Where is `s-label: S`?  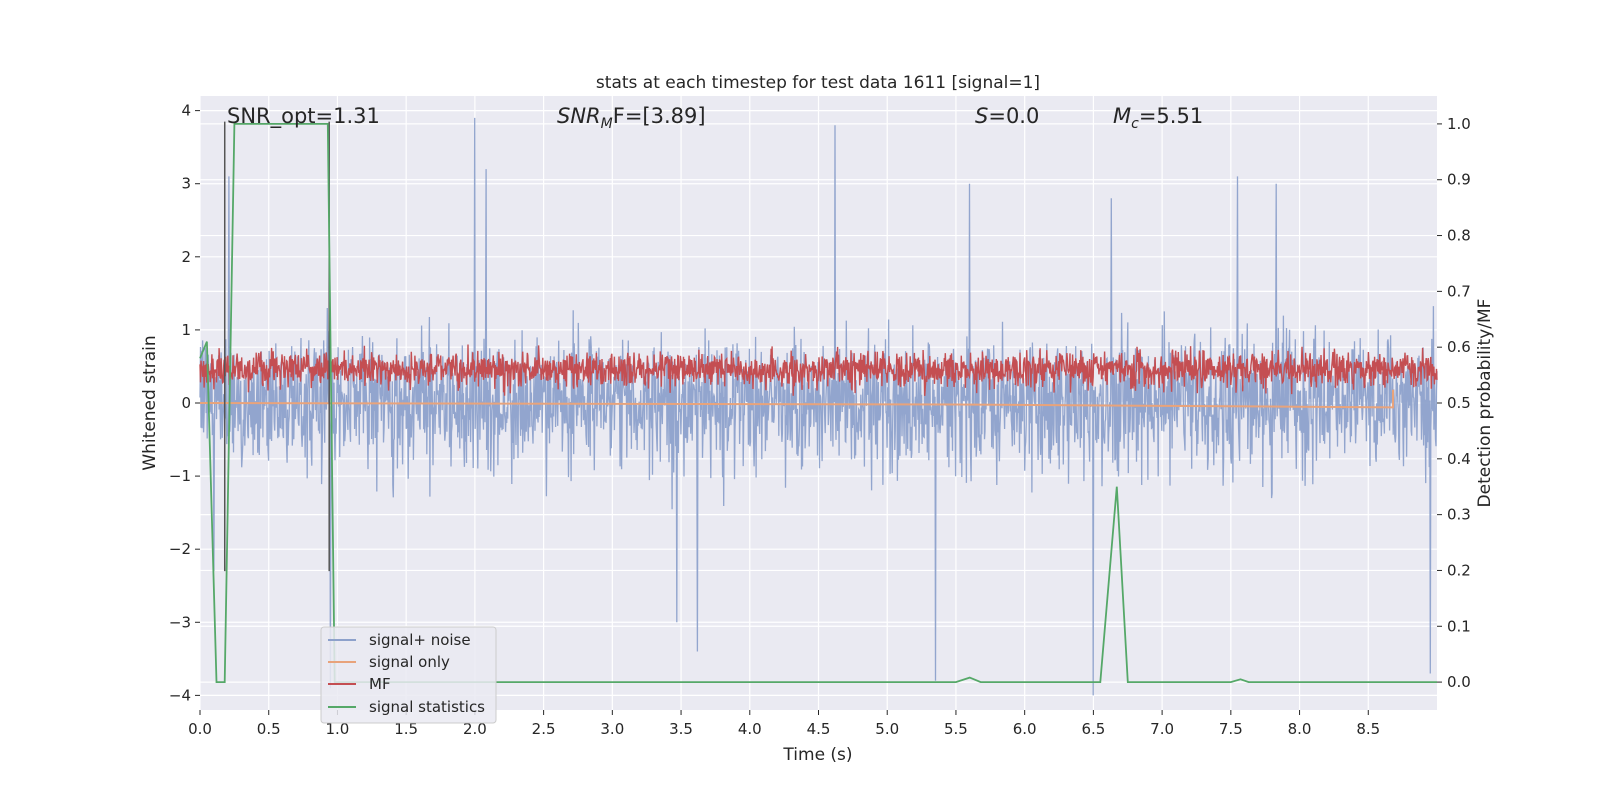 s-label: S is located at coordinates (981, 116).